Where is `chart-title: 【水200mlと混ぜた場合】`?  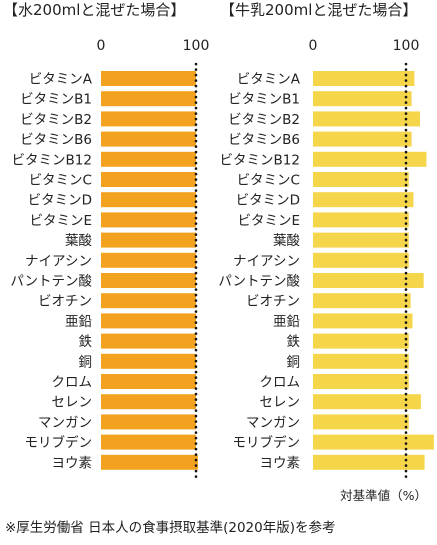 chart-title: 【水200mlと混ぜた場合】 is located at coordinates (94, 10).